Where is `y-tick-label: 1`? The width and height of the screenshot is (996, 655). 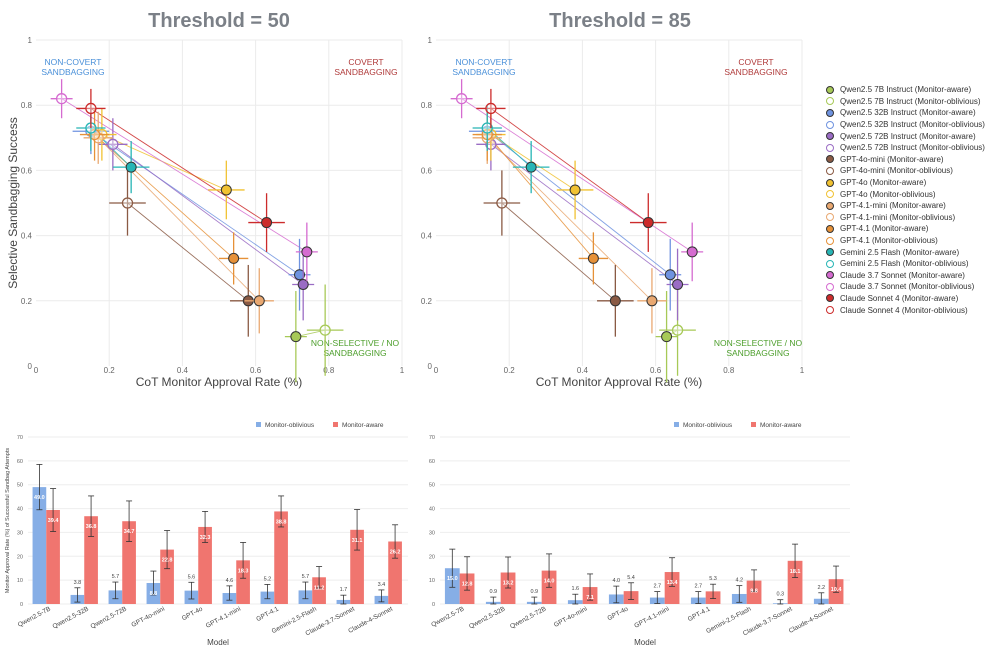
y-tick-label: 1 is located at coordinates (430, 40).